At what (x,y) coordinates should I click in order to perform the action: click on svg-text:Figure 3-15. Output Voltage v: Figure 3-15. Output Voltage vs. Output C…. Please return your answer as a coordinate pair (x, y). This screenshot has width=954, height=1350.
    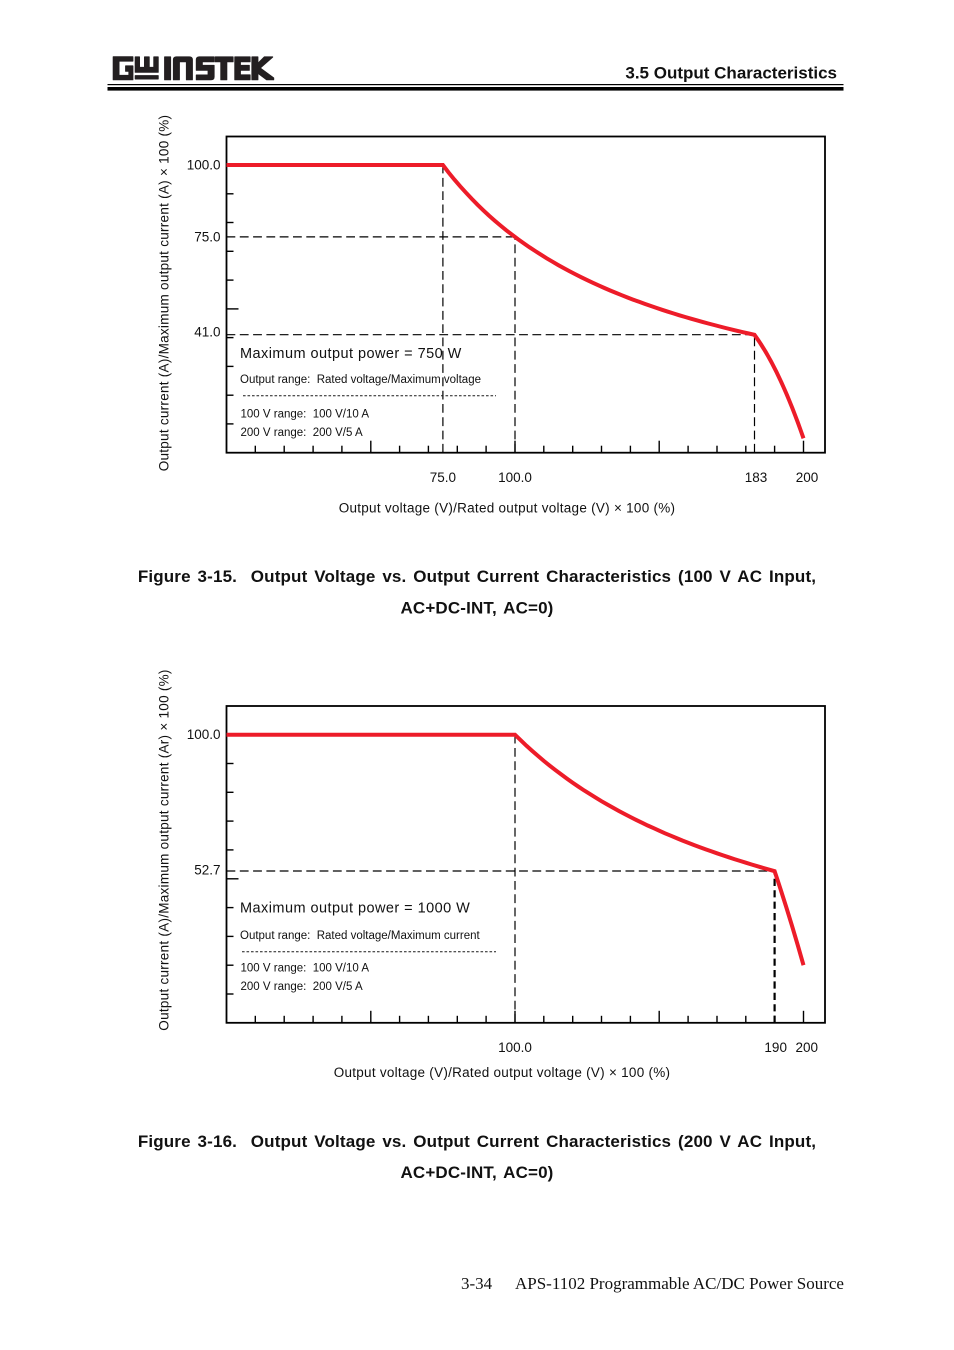
    Looking at the image, I should click on (477, 576).